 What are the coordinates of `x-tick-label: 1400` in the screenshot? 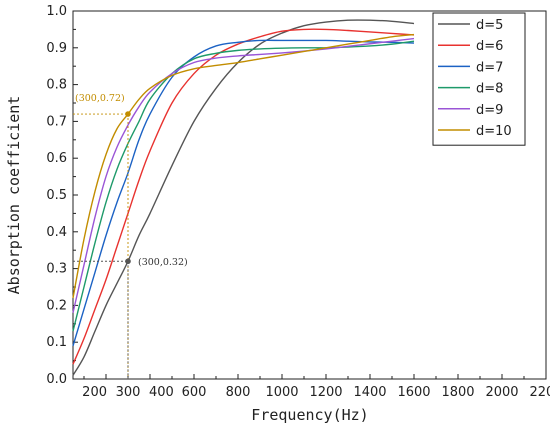 It's located at (369, 392).